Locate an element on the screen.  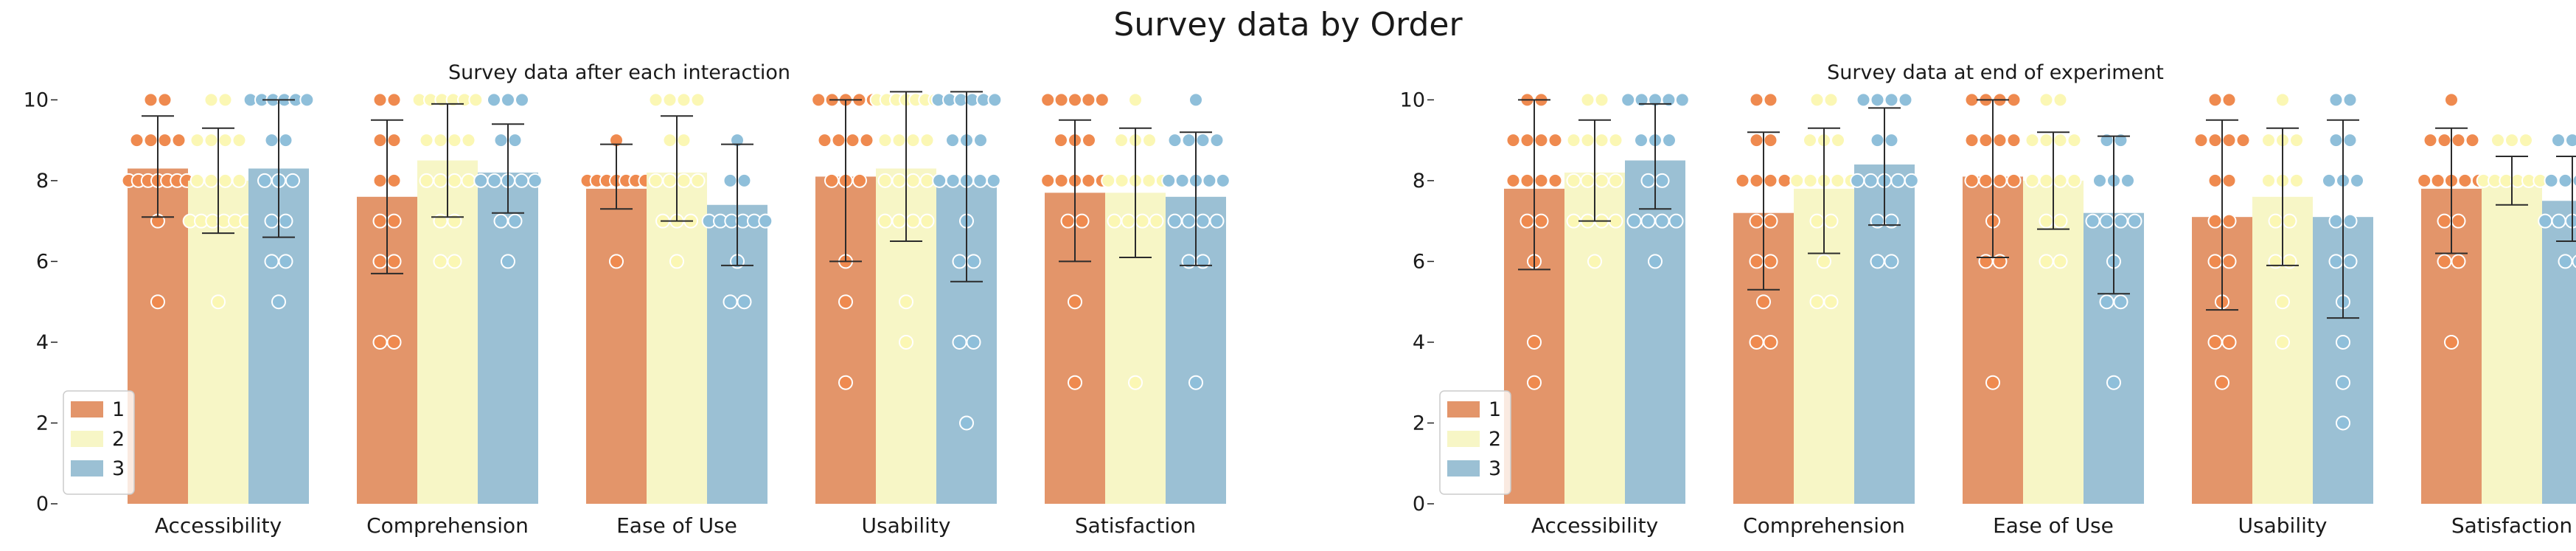
legend-label: 1 is located at coordinates (1495, 409).